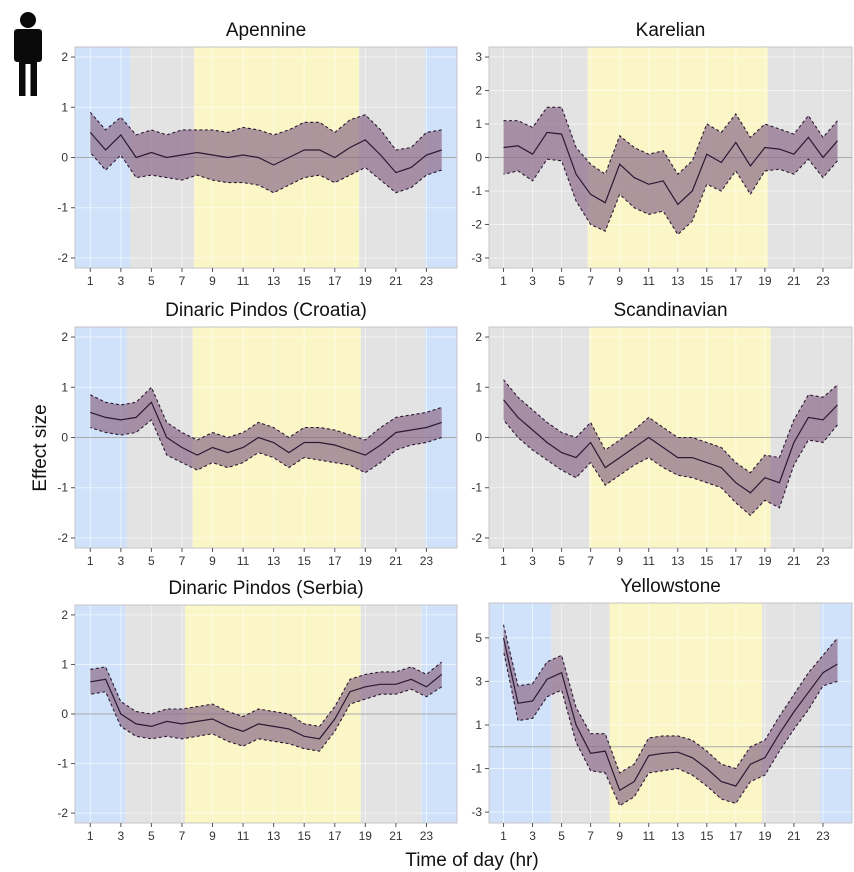 The width and height of the screenshot is (854, 872). Describe the element at coordinates (670, 310) in the screenshot. I see `panel-title: Scandinavian` at that location.